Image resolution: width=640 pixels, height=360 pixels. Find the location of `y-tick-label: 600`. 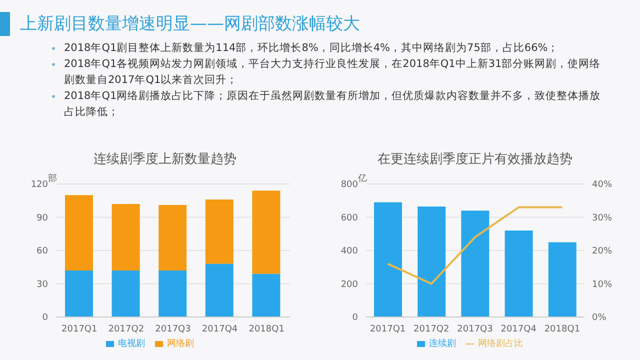

y-tick-label: 600 is located at coordinates (349, 218).